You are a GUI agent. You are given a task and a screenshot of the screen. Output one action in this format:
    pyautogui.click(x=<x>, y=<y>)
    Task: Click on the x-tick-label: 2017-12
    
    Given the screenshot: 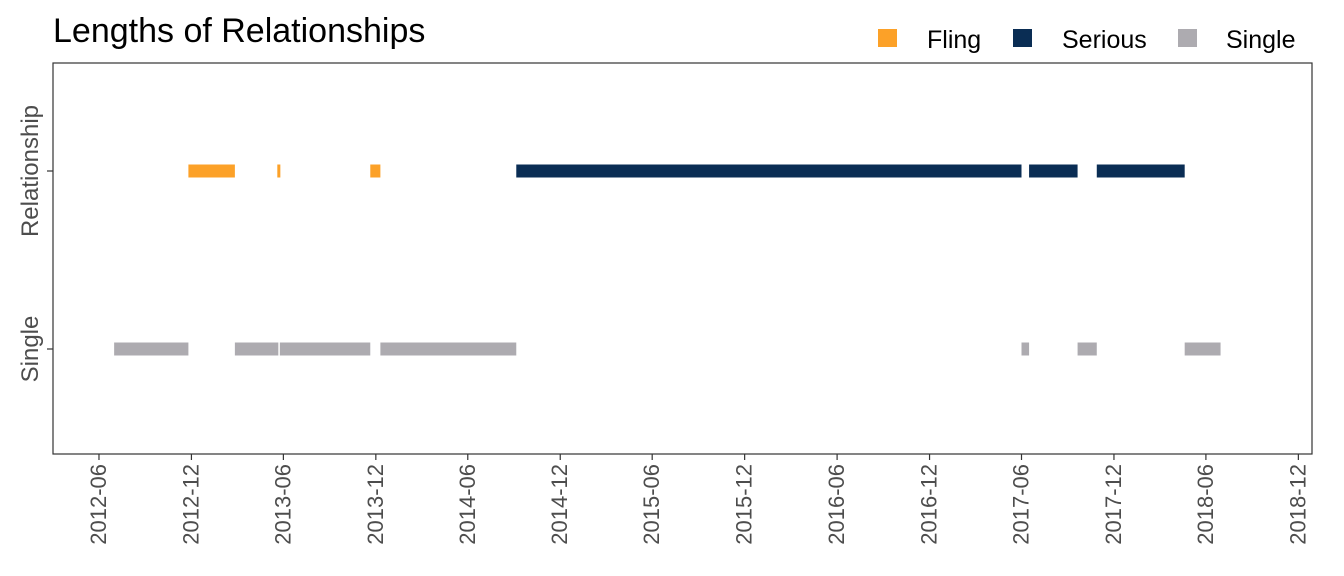 What is the action you would take?
    pyautogui.click(x=1113, y=504)
    